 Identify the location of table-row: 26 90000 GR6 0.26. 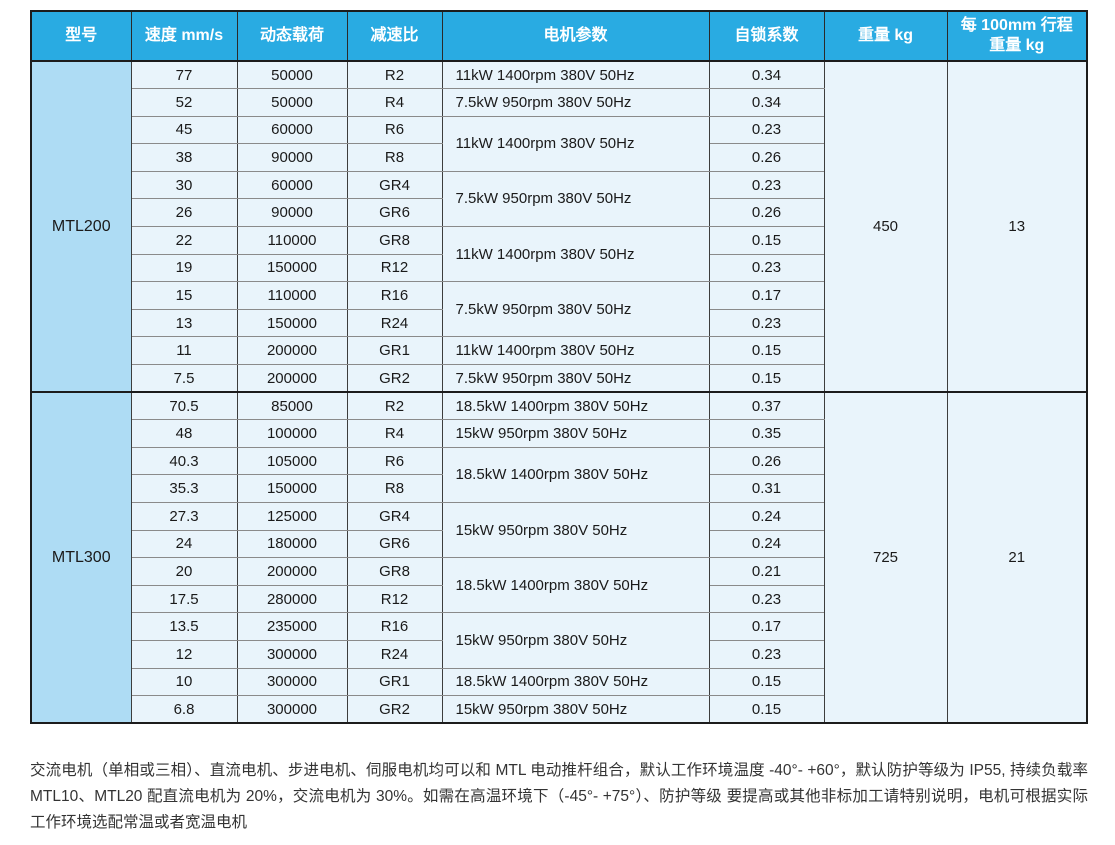
(559, 213).